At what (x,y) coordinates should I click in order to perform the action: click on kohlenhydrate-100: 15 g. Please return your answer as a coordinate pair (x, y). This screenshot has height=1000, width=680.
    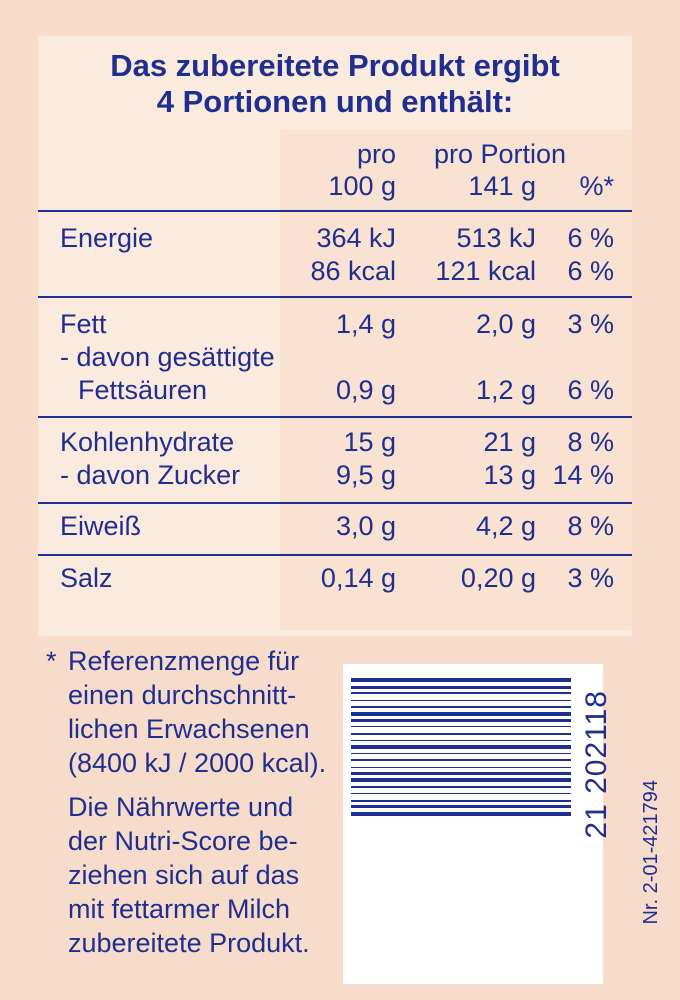
    Looking at the image, I should click on (369, 442).